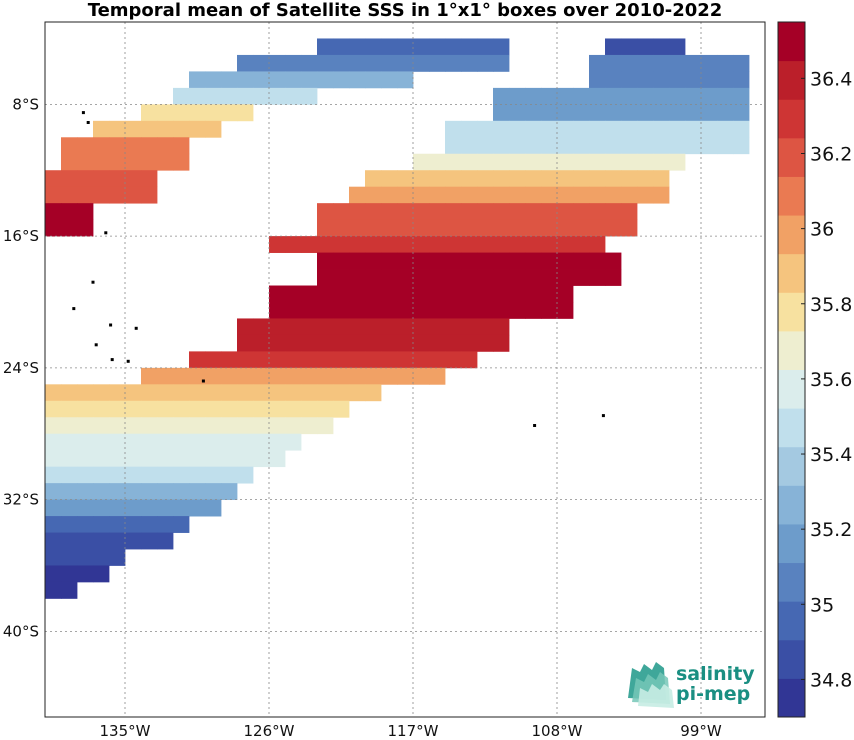 The height and width of the screenshot is (740, 854). I want to click on colorbar-tick-label: 35.4, so click(831, 455).